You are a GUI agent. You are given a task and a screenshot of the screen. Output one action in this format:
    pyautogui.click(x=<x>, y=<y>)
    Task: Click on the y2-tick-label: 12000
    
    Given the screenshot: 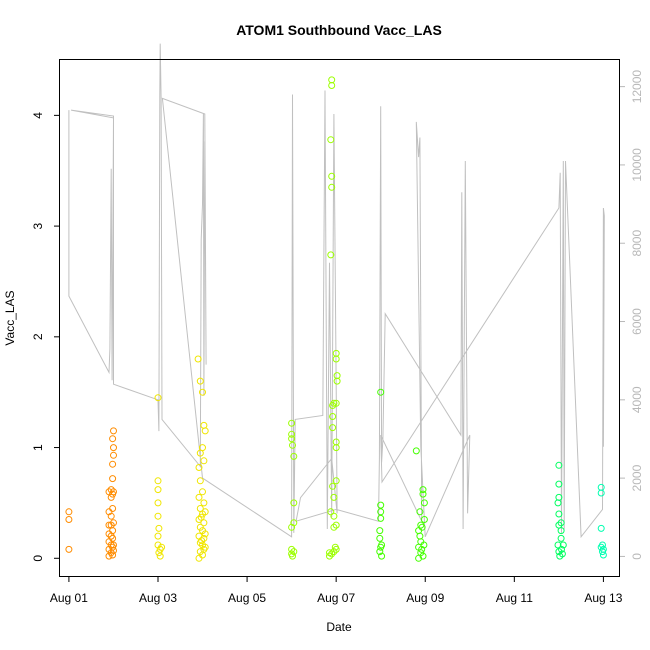 What is the action you would take?
    pyautogui.click(x=637, y=87)
    